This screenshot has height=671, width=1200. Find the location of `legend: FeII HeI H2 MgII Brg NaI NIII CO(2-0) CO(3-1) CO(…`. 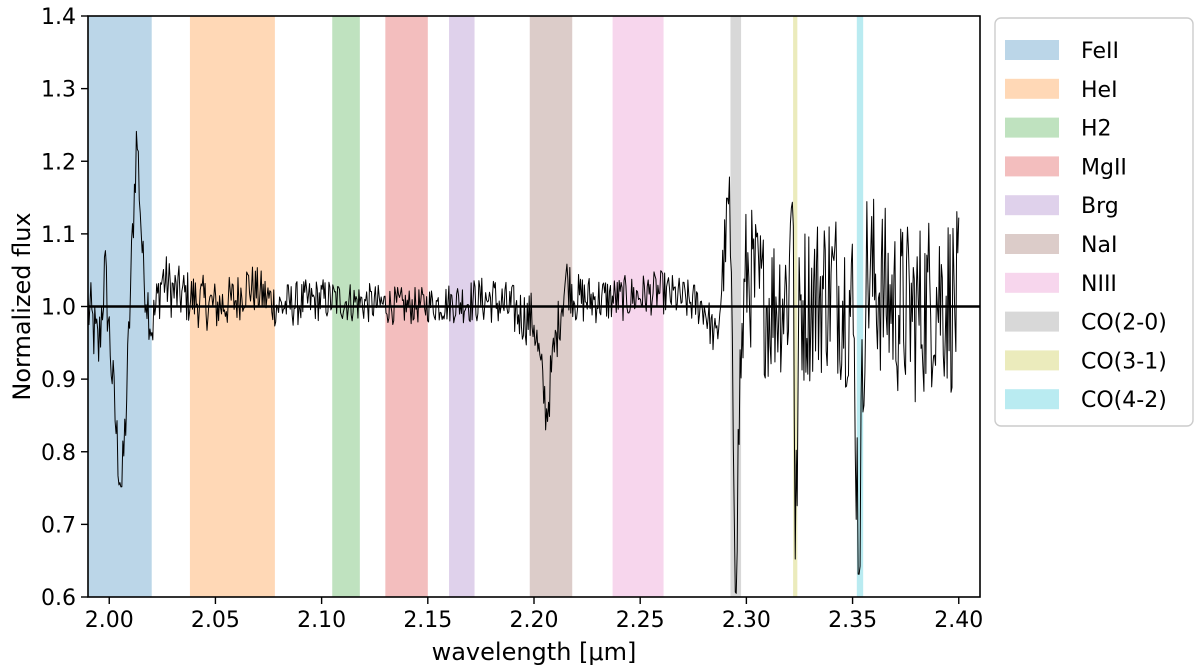

legend: FeII HeI H2 MgII Brg NaI NIII CO(2-0) CO(3-1) CO(… is located at coordinates (1094, 222).